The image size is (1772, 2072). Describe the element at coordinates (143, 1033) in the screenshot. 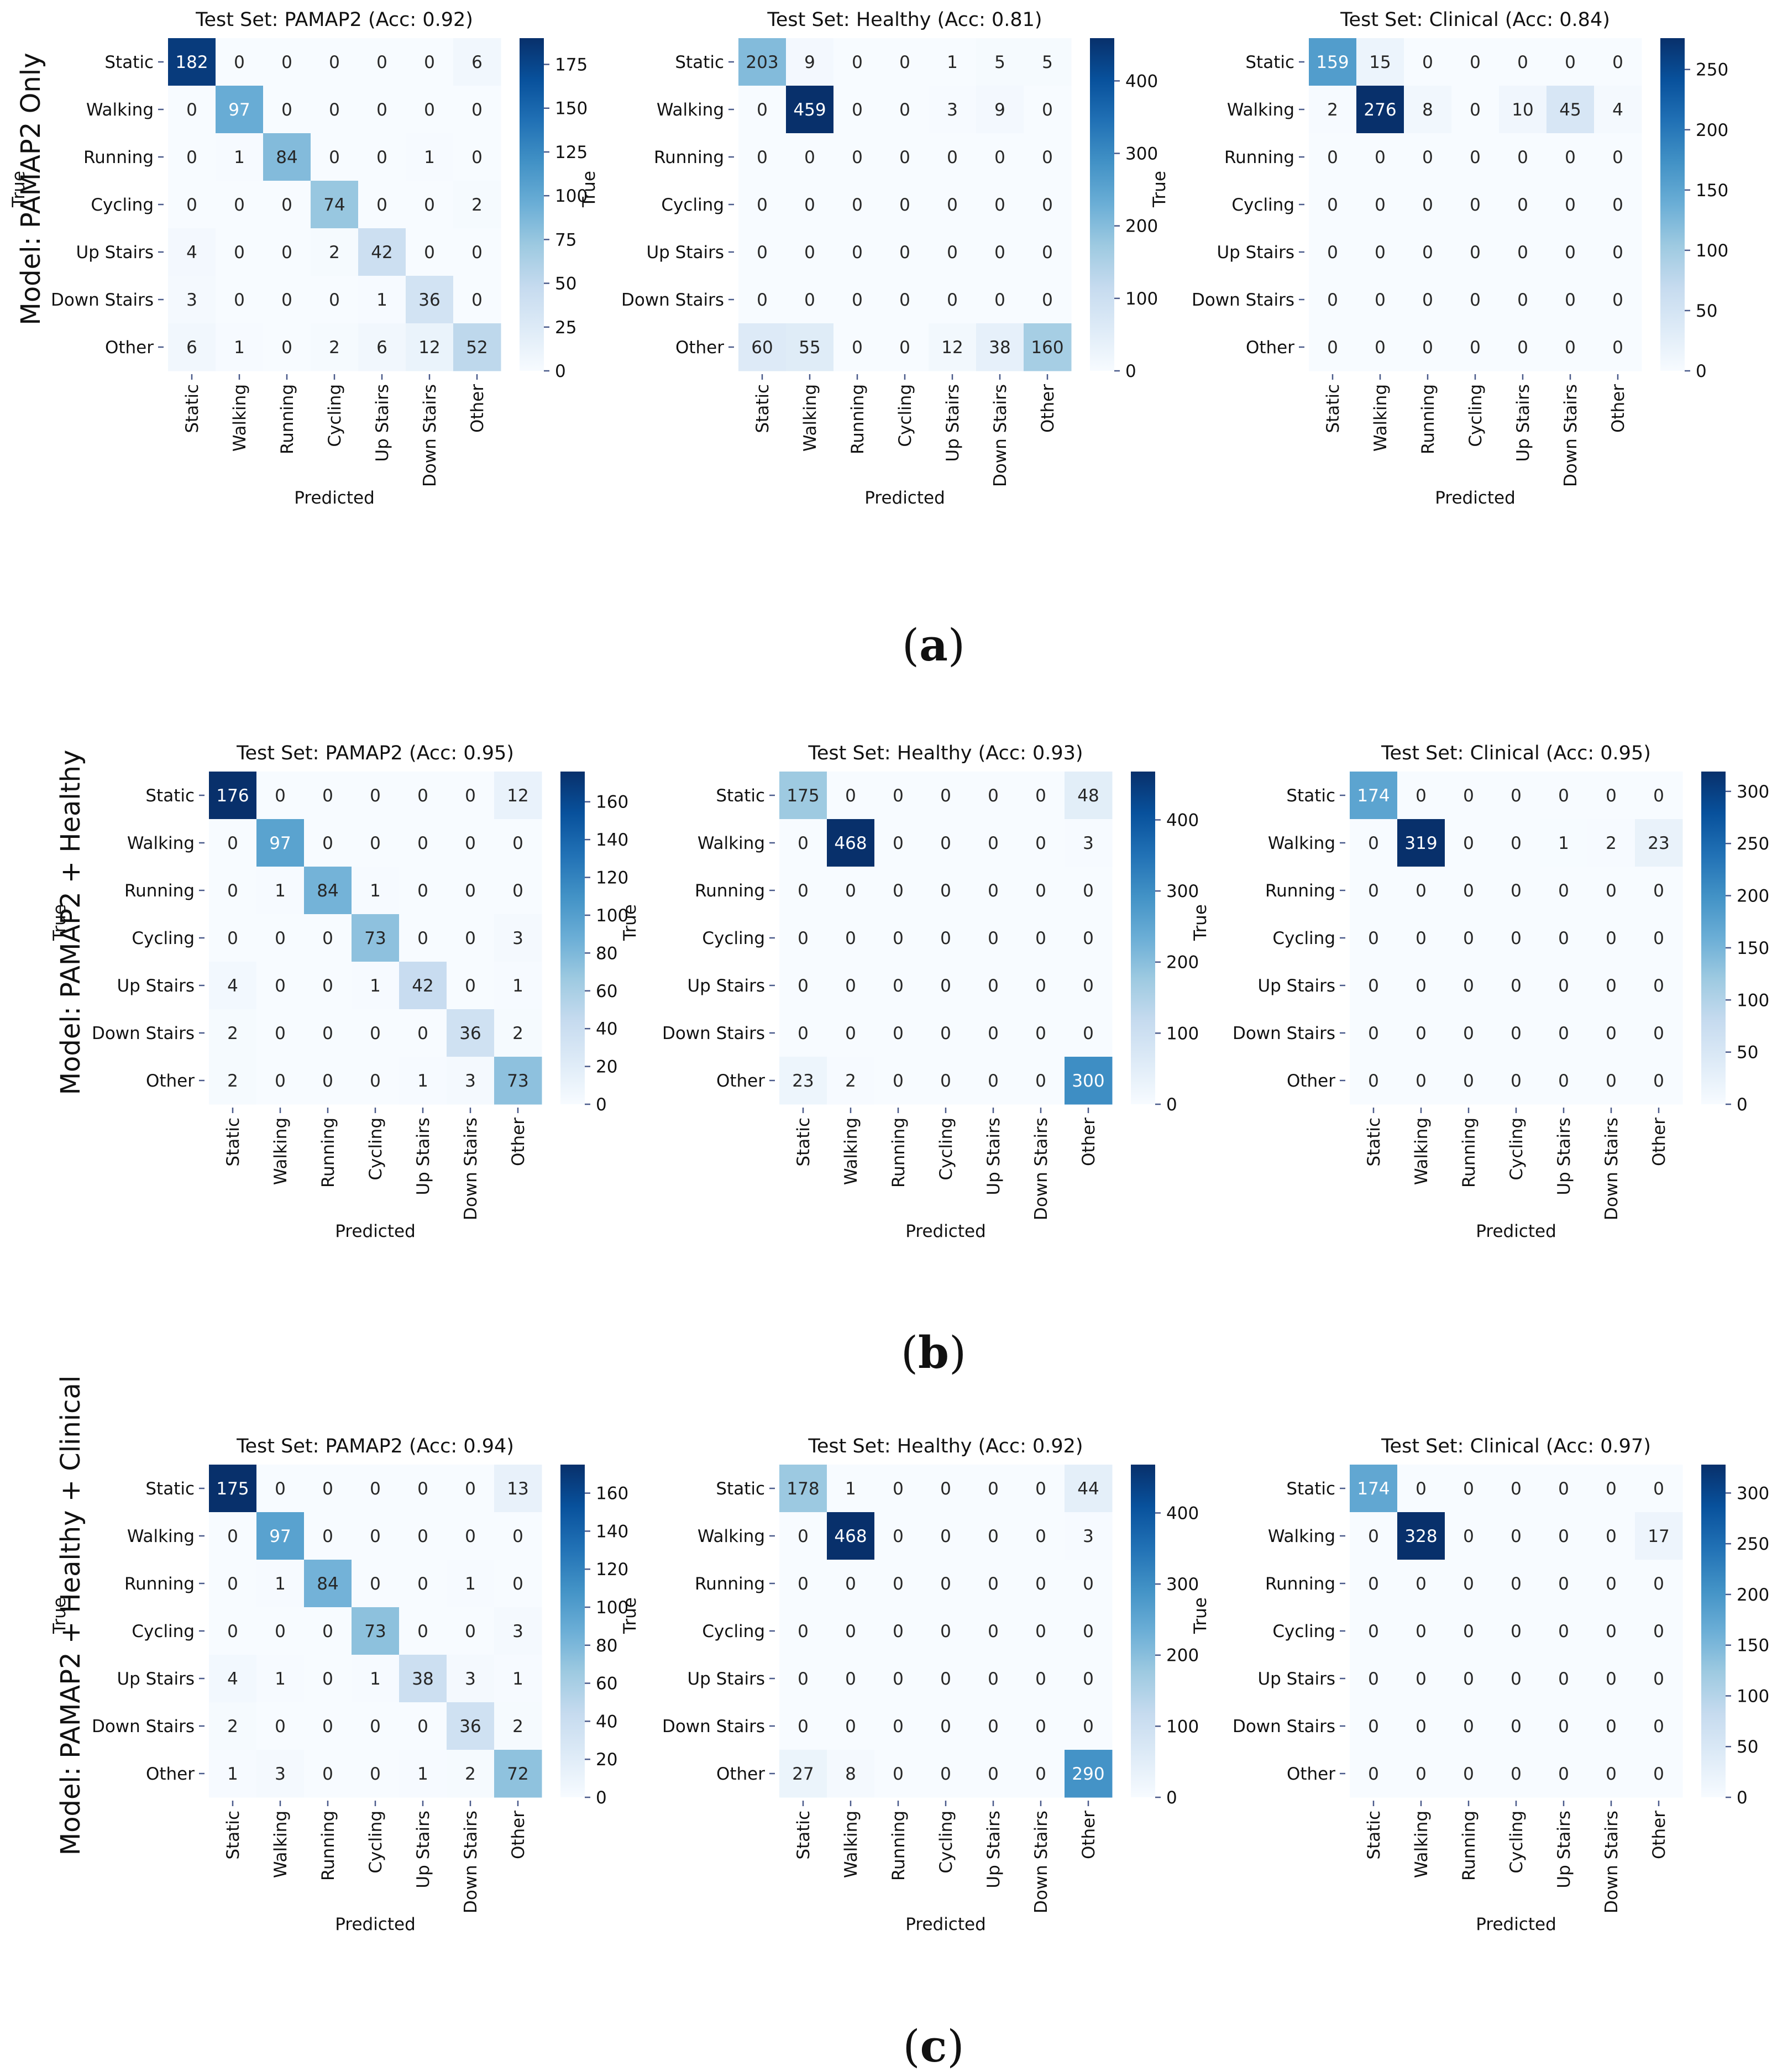

I see `y-tick-label: Down Stairs` at that location.